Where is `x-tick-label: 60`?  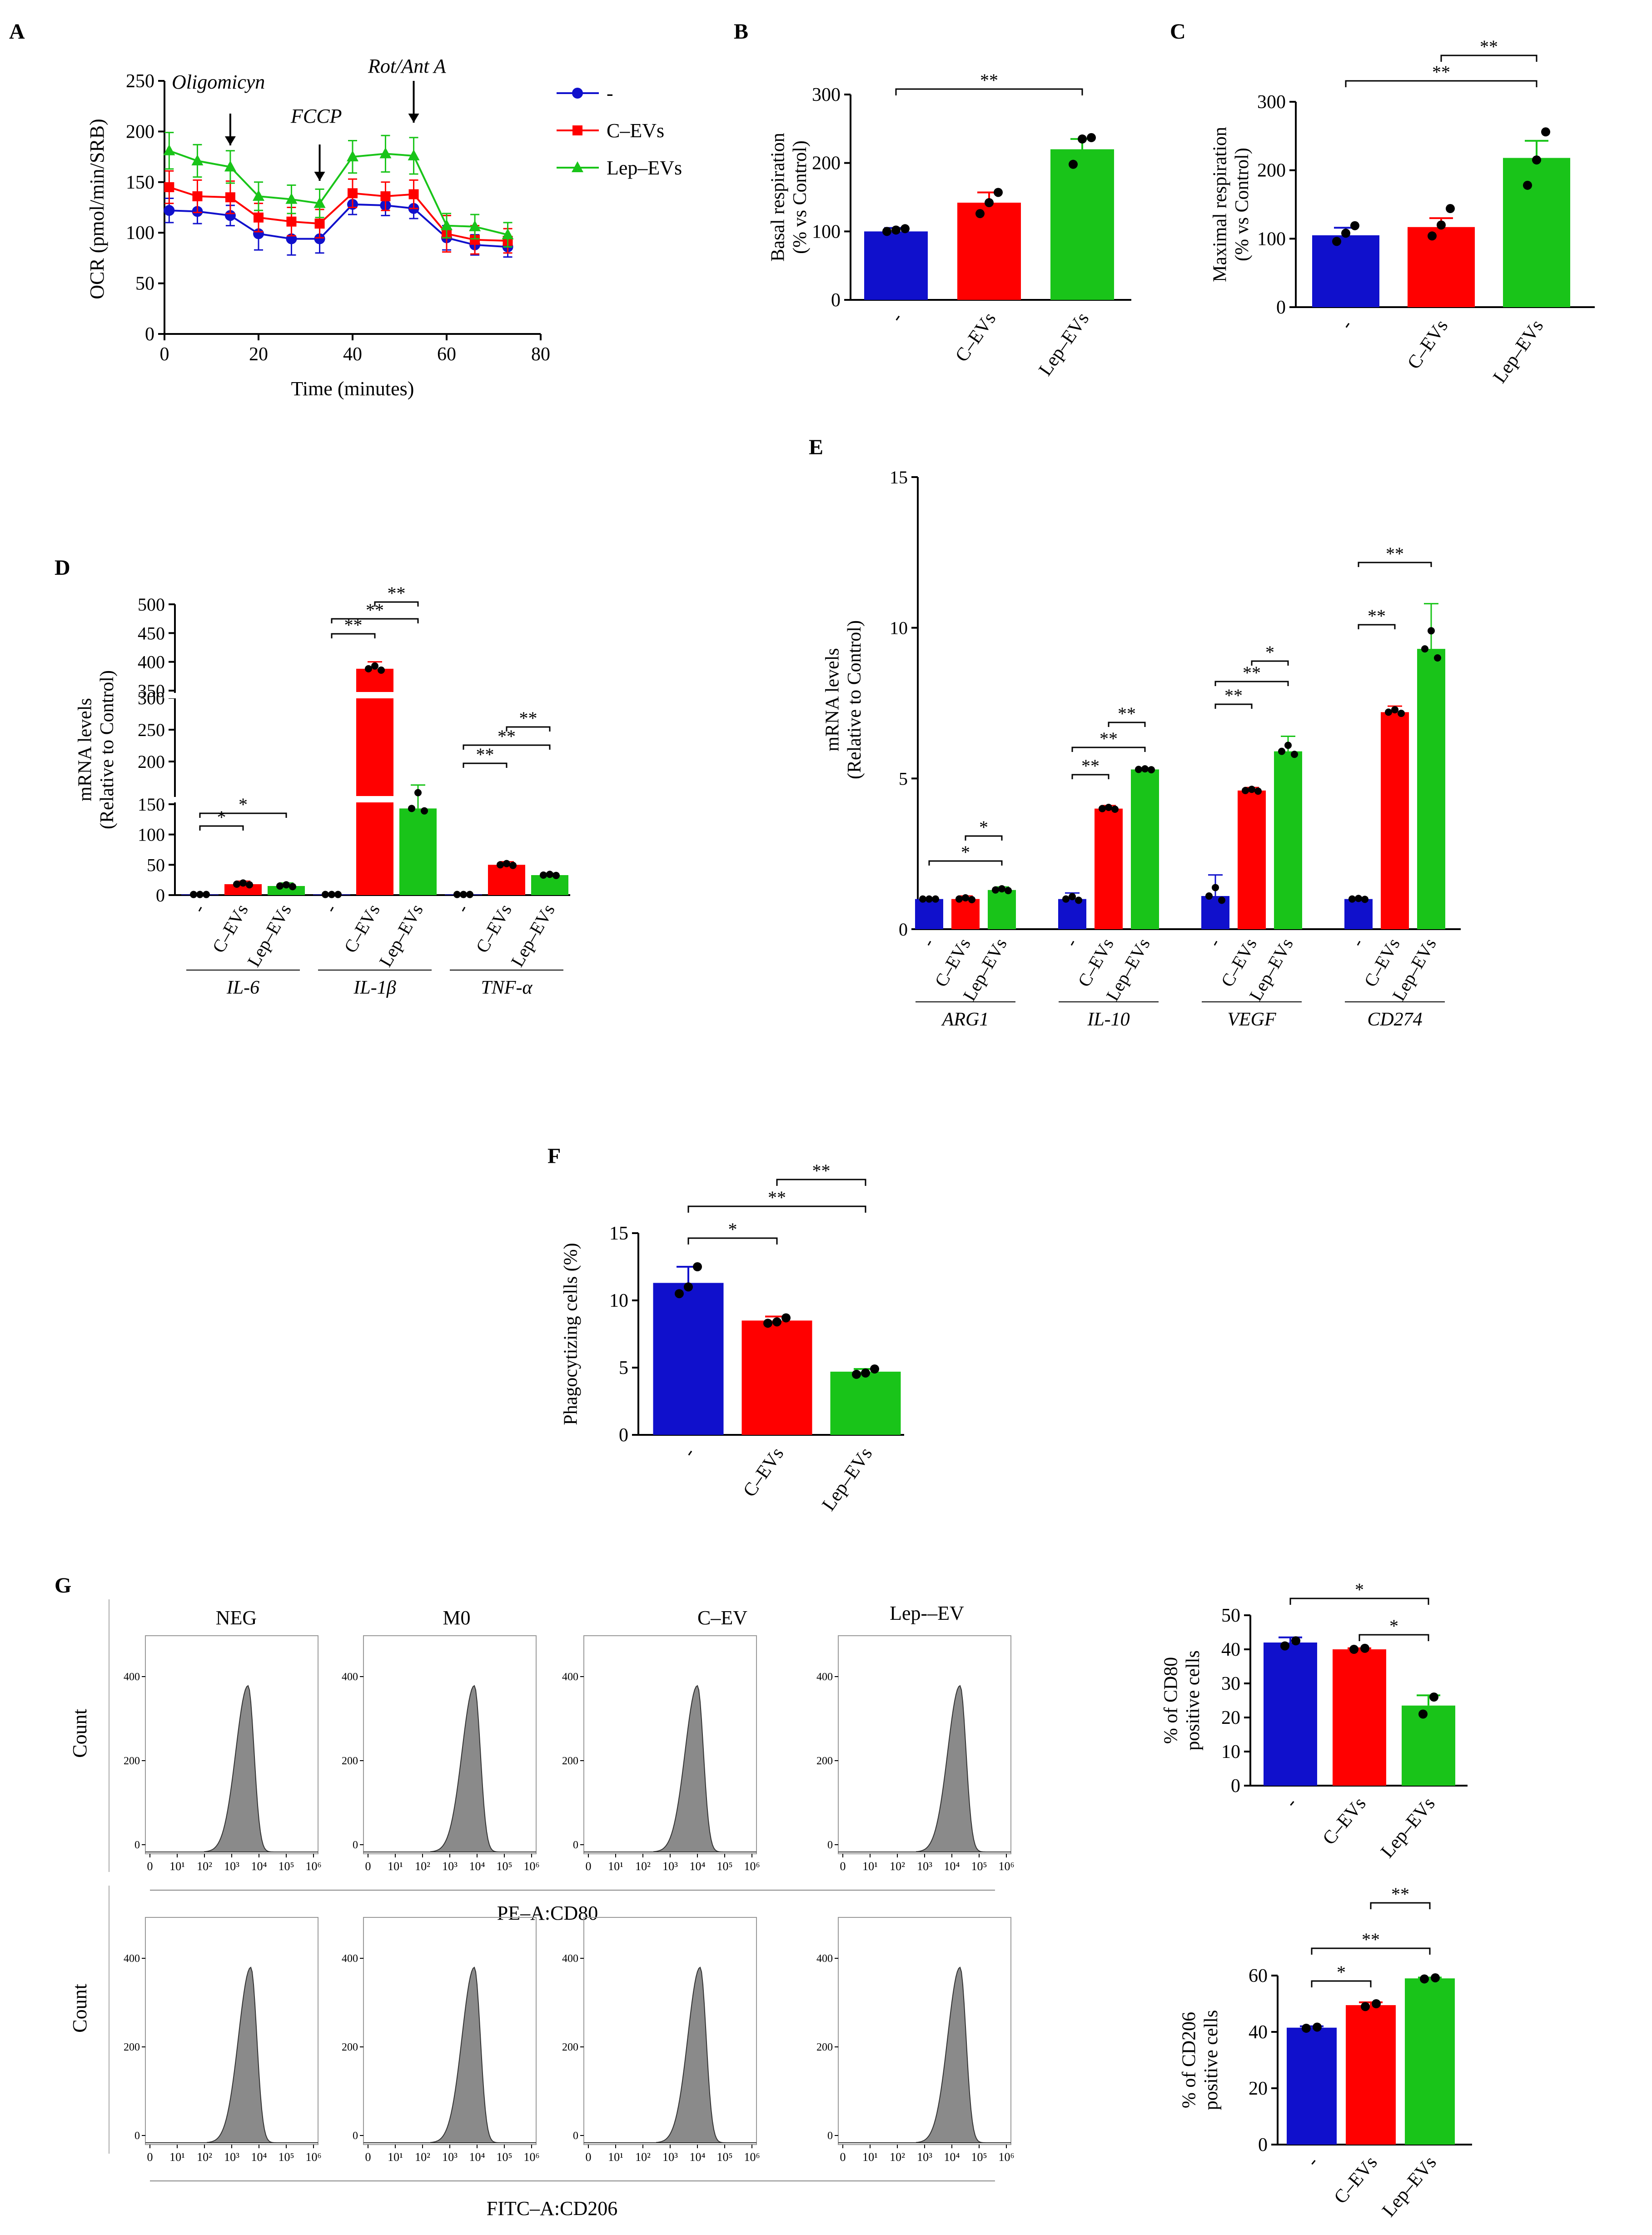
x-tick-label: 60 is located at coordinates (446, 354).